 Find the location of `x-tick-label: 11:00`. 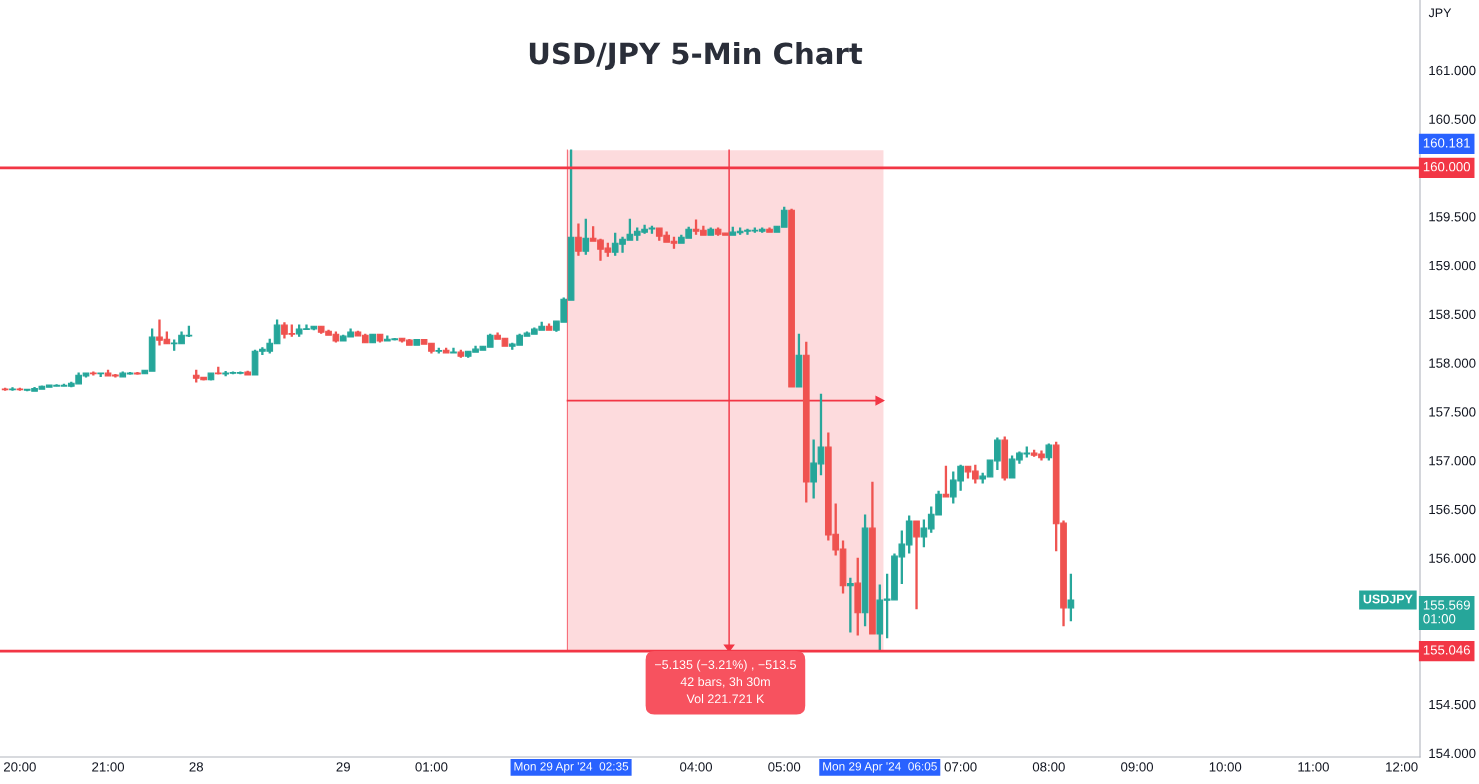

x-tick-label: 11:00 is located at coordinates (1313, 767).